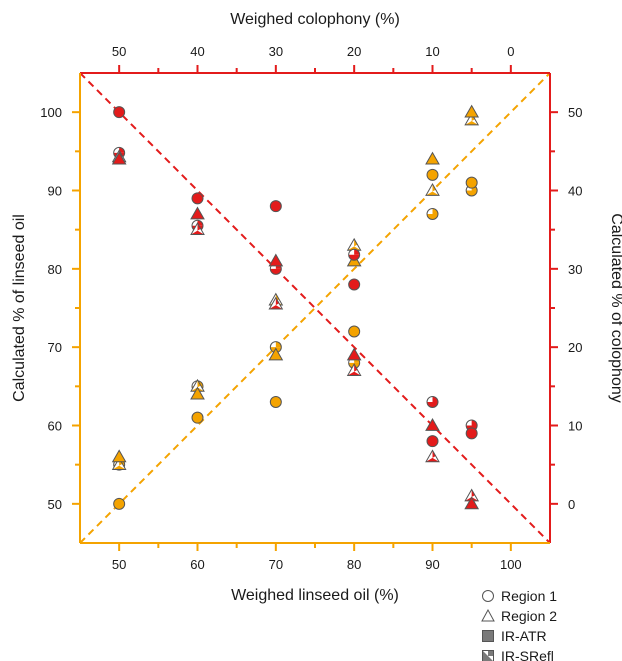  I want to click on x-tick-label: 80, so click(354, 564).